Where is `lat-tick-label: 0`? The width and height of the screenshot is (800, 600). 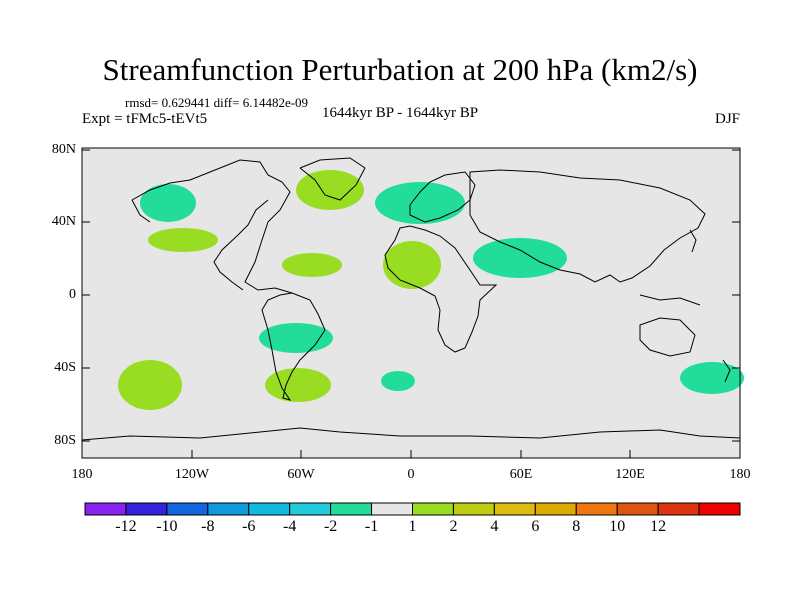 lat-tick-label: 0 is located at coordinates (72, 294).